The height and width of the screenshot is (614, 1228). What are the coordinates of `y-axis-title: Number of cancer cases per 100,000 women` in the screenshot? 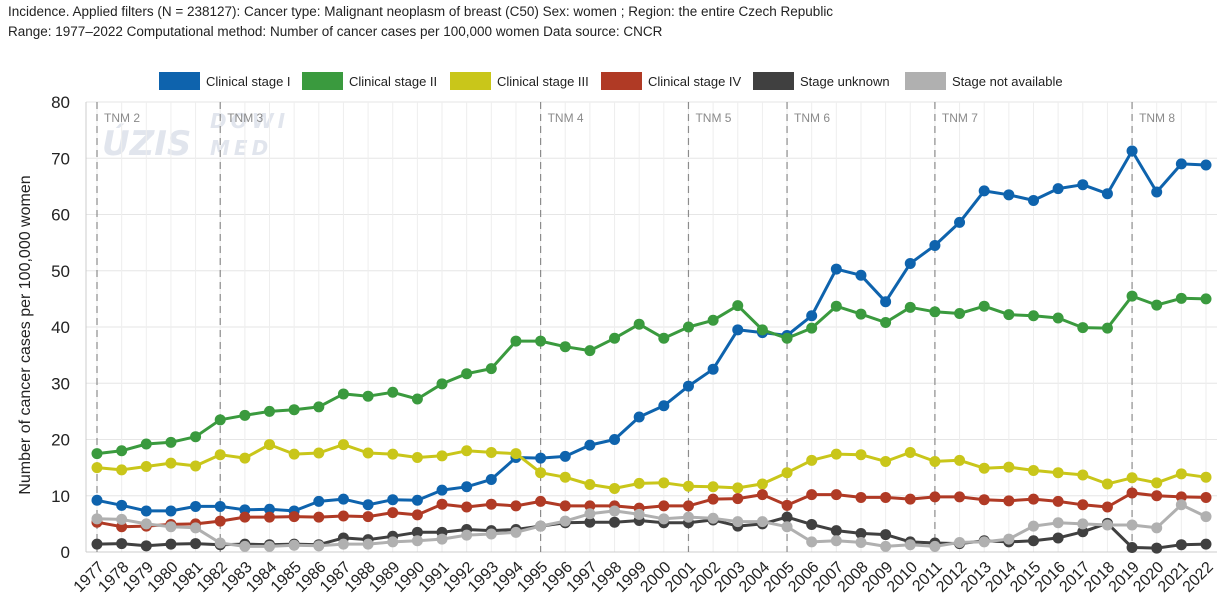 It's located at (25, 334).